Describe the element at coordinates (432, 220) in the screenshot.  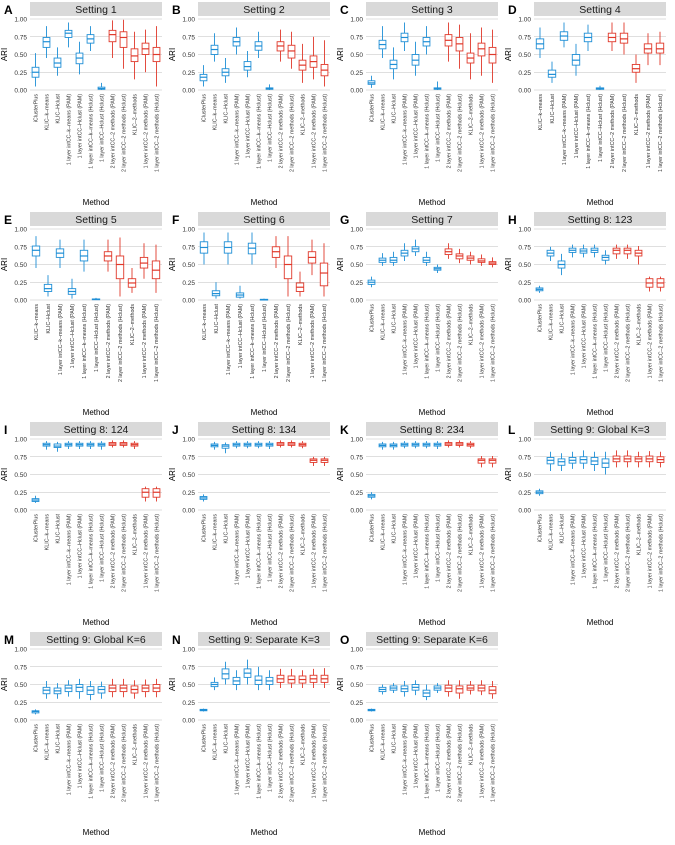
I see `panel-title: Setting 7` at that location.